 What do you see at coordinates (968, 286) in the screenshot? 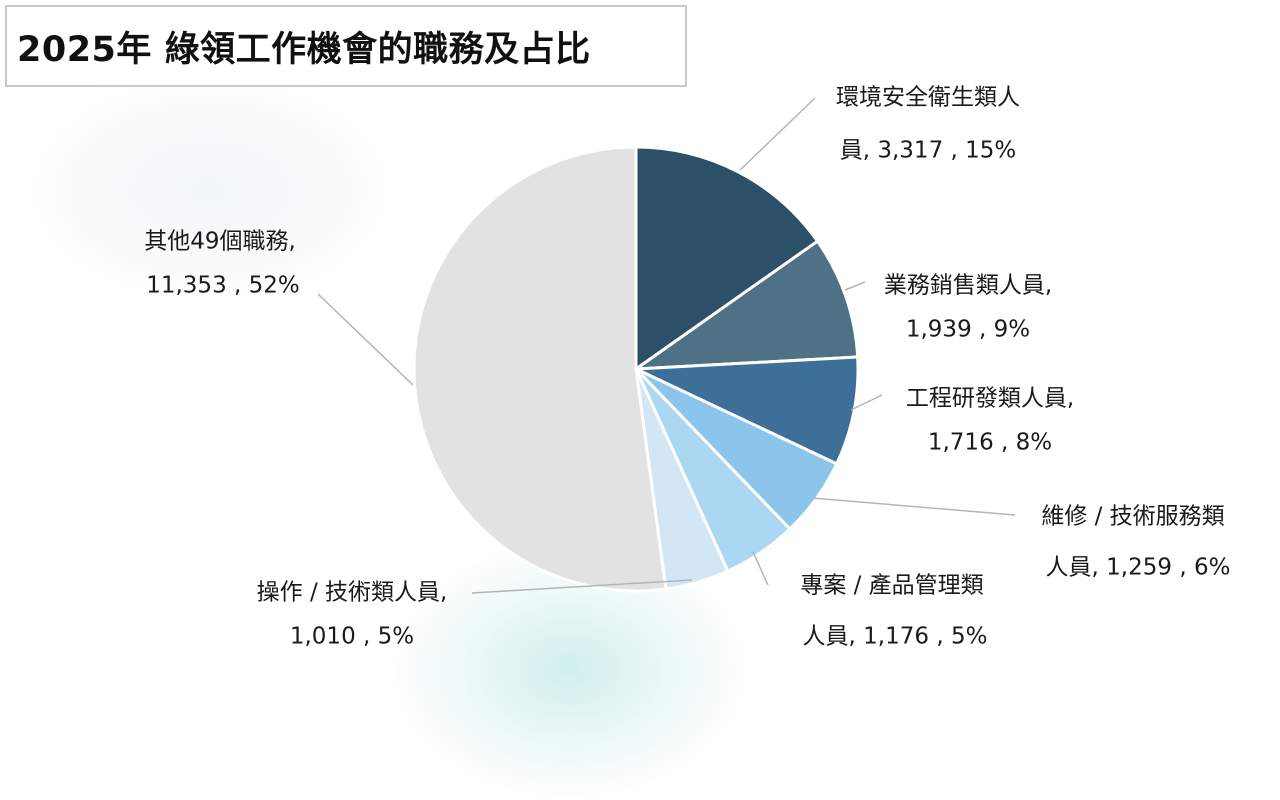
I see `slice-label-2-line-1: 業務銷售類人員,` at bounding box center [968, 286].